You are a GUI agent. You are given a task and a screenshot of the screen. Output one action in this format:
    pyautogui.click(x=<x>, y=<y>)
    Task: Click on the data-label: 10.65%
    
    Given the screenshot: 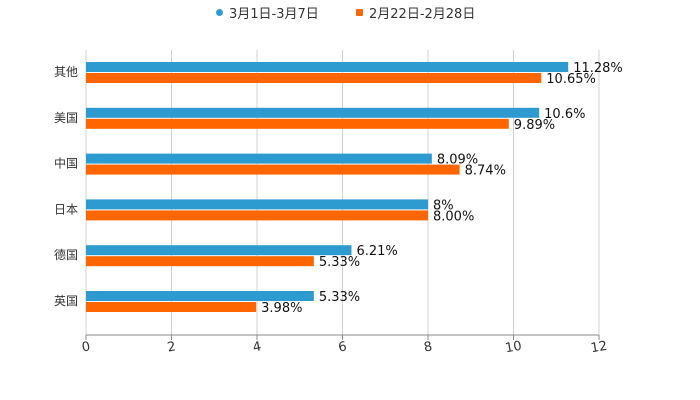 What is the action you would take?
    pyautogui.click(x=571, y=79)
    